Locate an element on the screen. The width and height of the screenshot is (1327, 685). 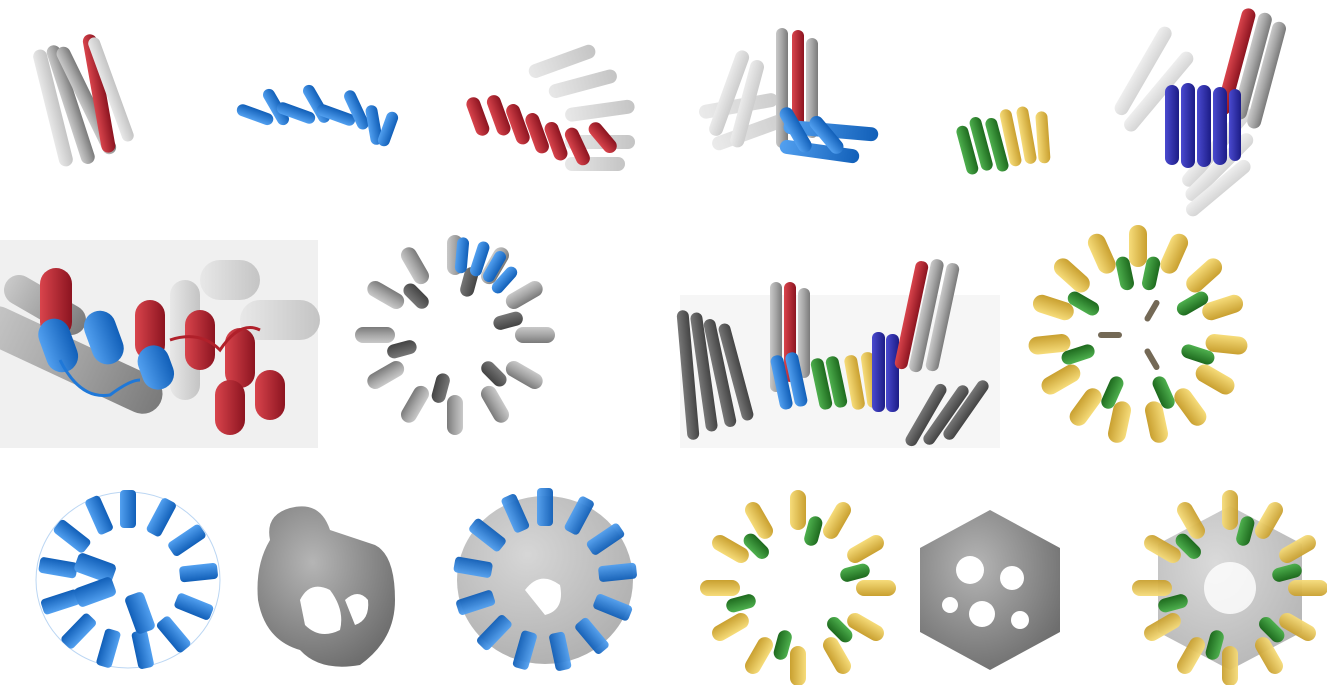
junction-gray-red-blue is located at coordinates (789, 96).